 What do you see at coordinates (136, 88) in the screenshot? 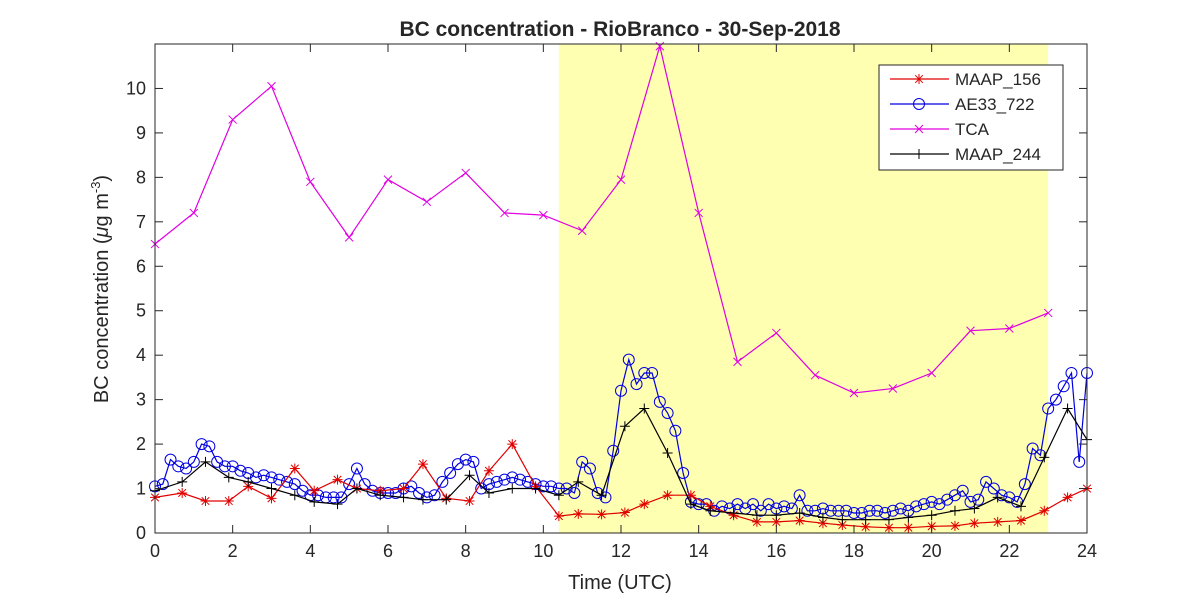
I see `y-tick-label: 10` at bounding box center [136, 88].